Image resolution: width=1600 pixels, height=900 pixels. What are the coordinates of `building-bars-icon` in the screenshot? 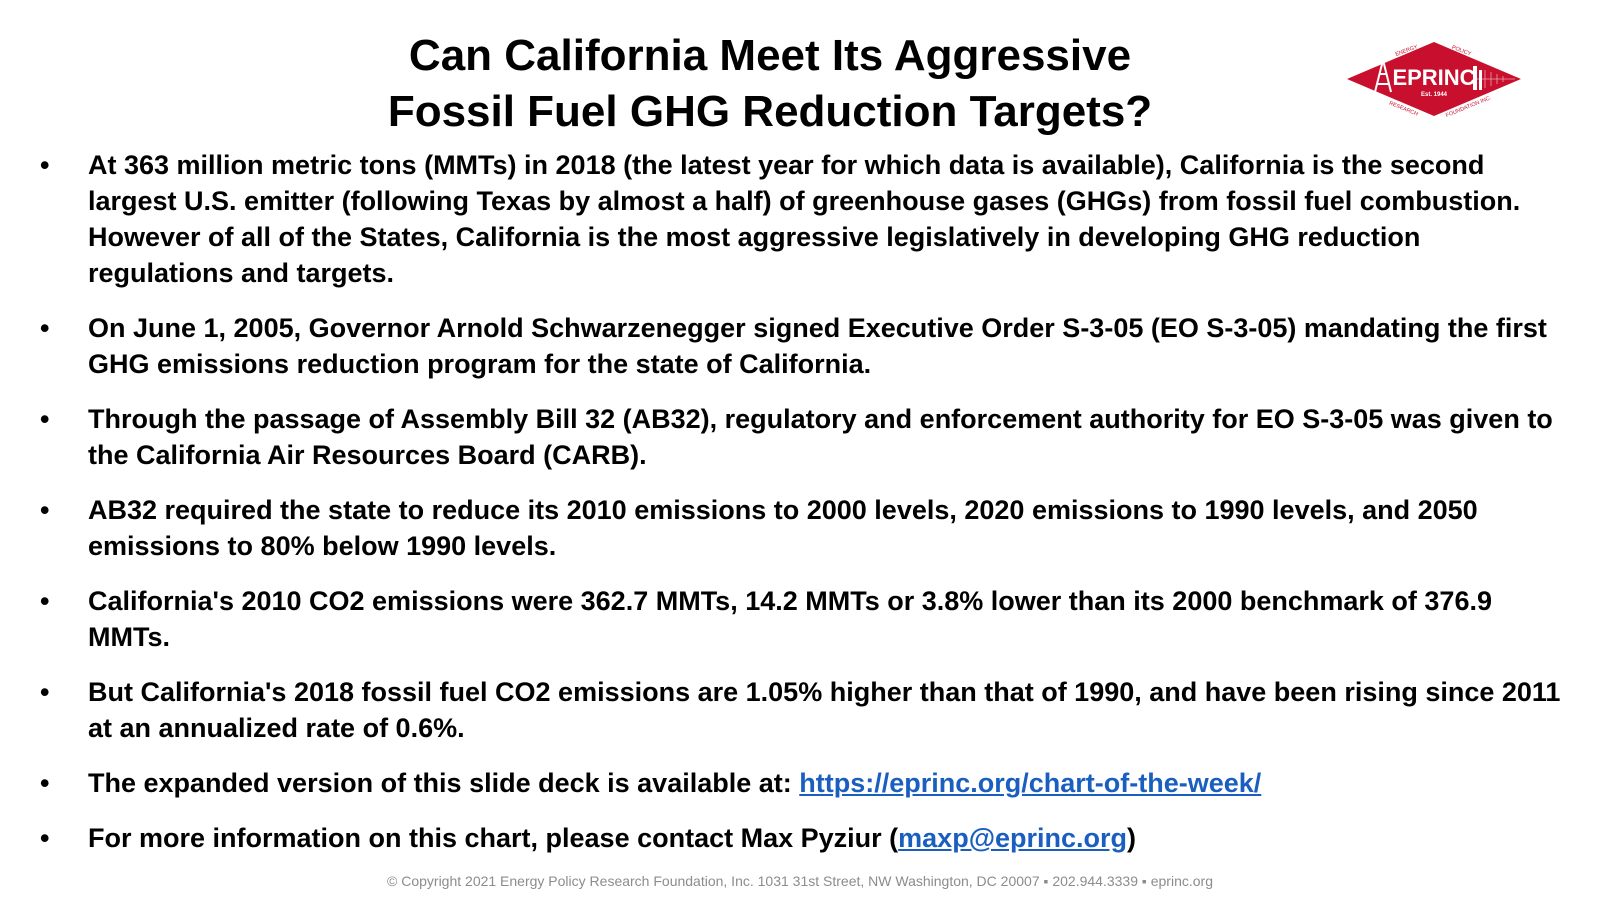 It's located at (1477, 78).